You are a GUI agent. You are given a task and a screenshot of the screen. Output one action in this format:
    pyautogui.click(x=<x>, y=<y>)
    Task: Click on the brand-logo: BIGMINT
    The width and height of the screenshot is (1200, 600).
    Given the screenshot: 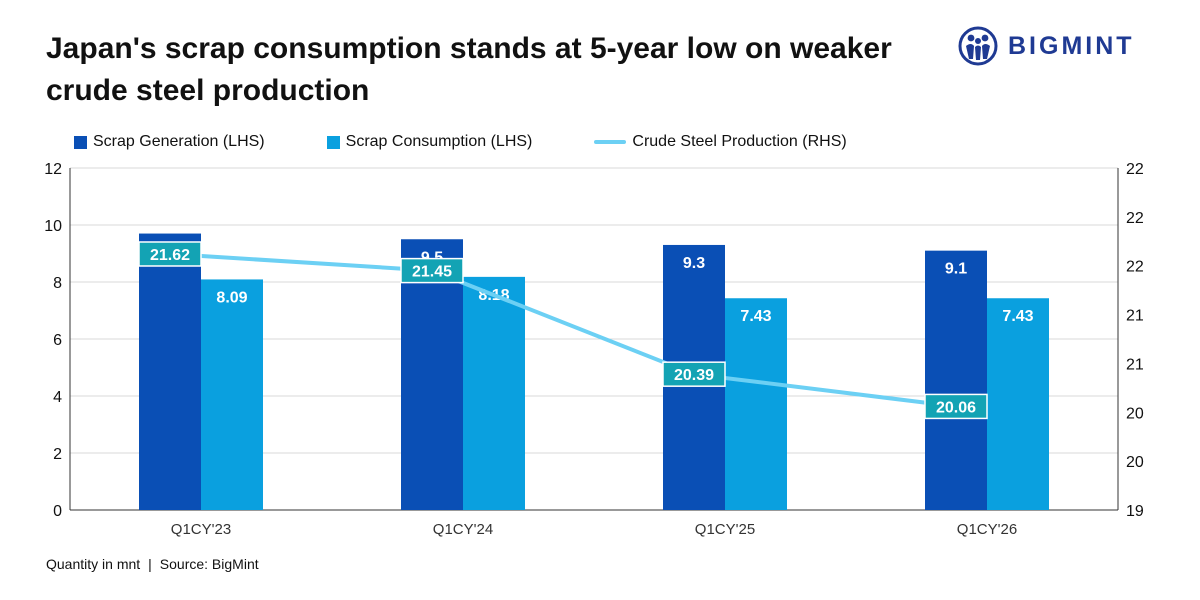 What is the action you would take?
    pyautogui.click(x=1046, y=46)
    